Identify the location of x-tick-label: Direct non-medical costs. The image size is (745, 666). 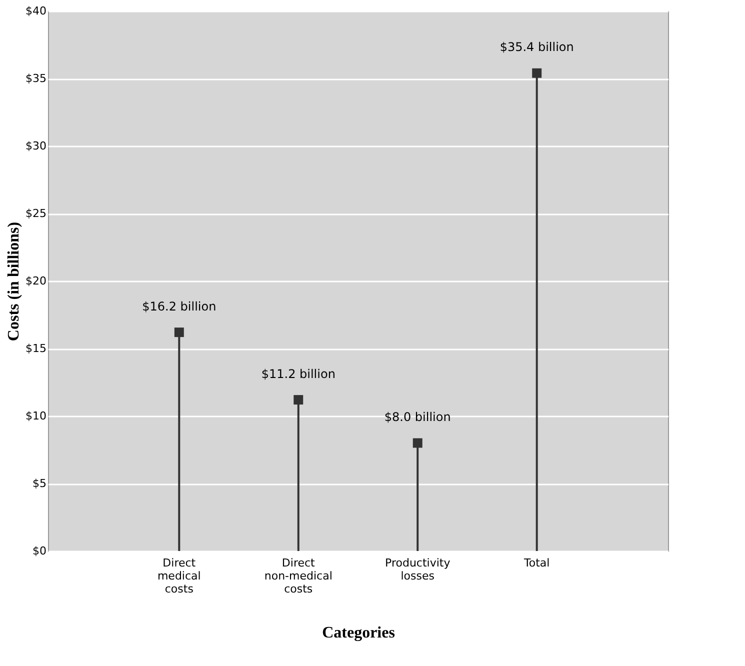
(298, 576).